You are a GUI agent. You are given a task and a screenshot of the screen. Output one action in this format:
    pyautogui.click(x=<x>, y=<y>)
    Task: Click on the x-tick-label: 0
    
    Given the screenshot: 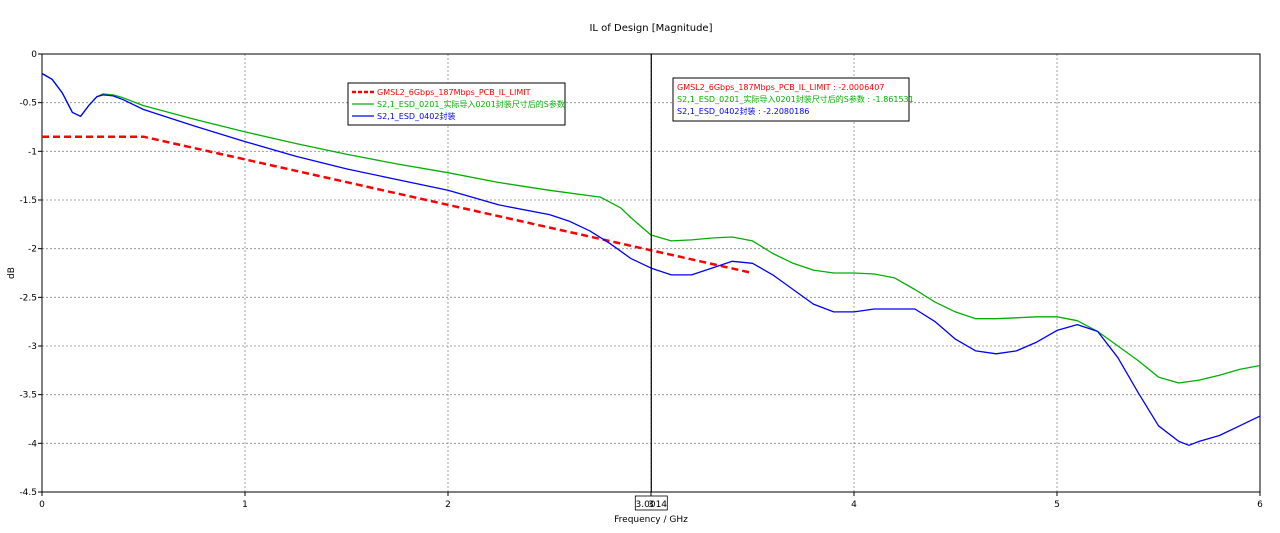 What is the action you would take?
    pyautogui.click(x=42, y=505)
    